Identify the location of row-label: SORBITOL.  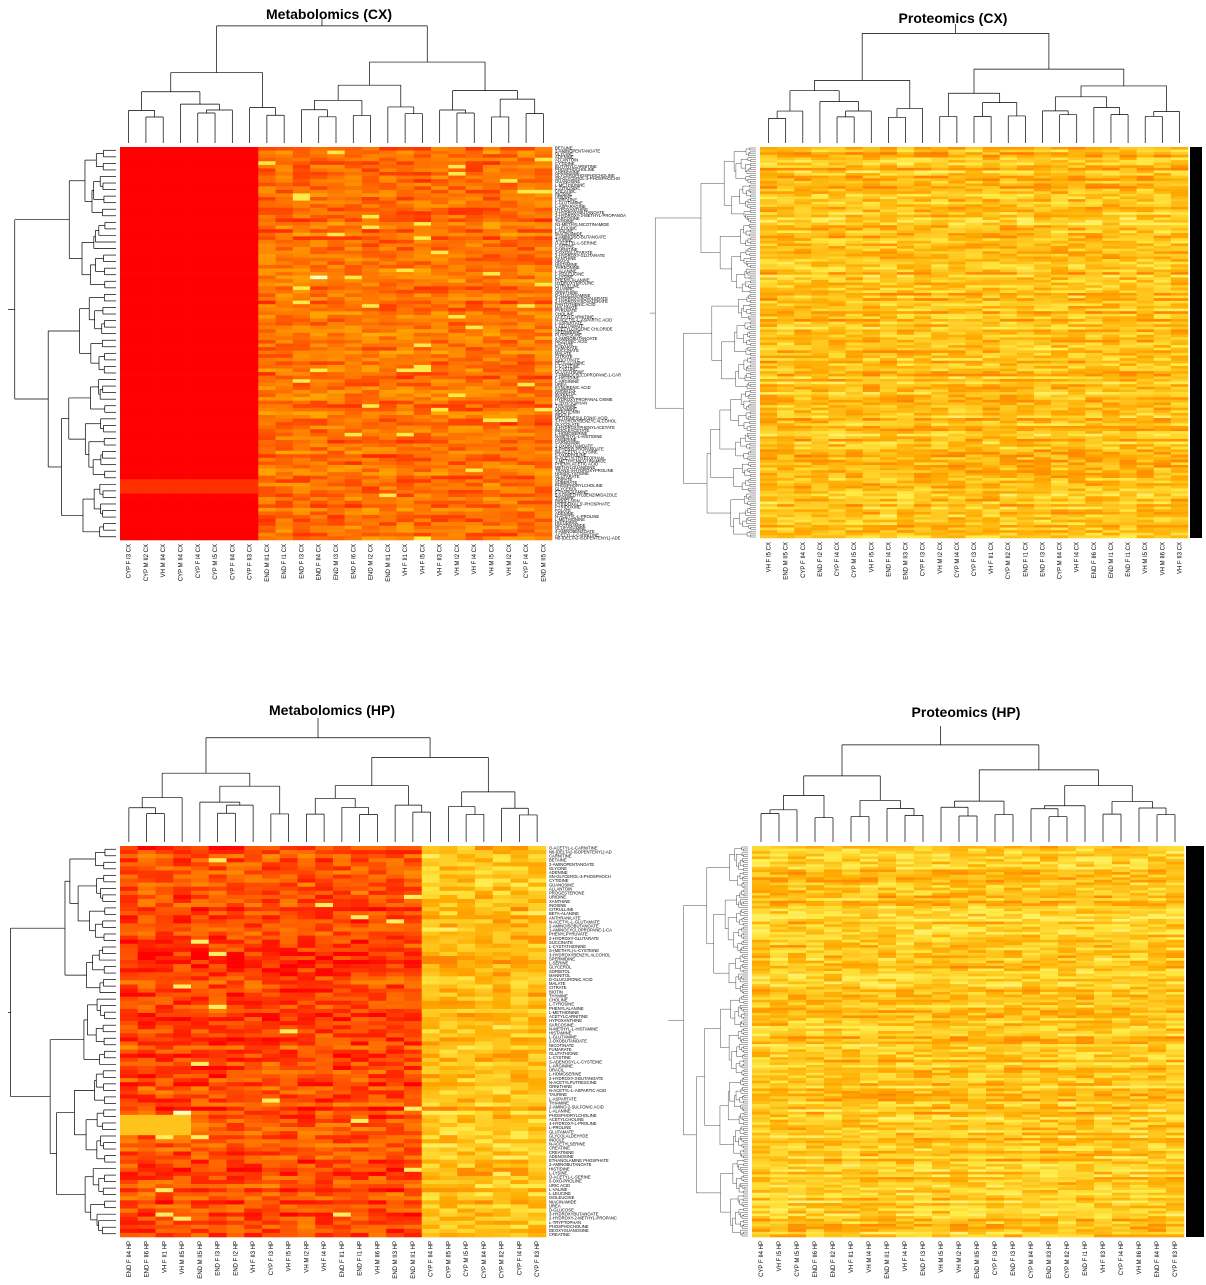
(566, 390).